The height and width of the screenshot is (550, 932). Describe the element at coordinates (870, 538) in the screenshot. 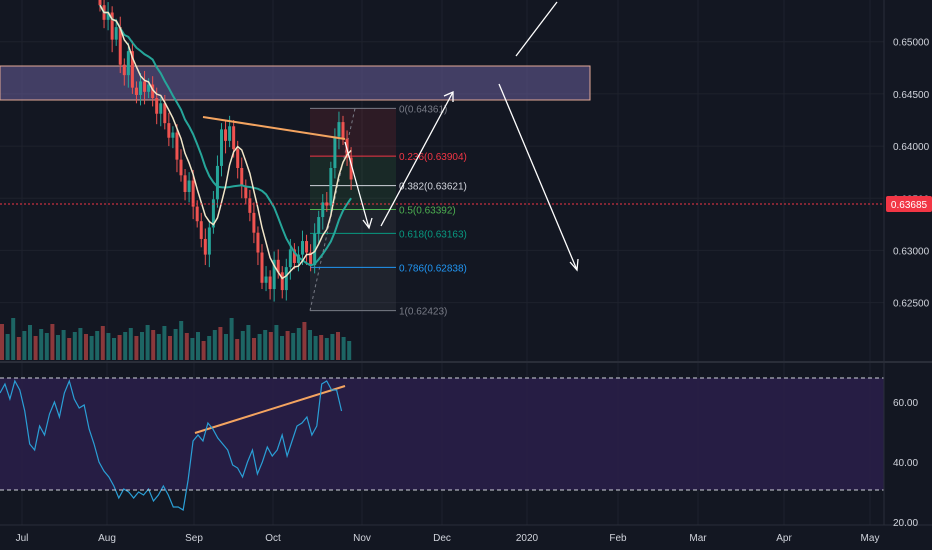

I see `time-tick-label: May` at that location.